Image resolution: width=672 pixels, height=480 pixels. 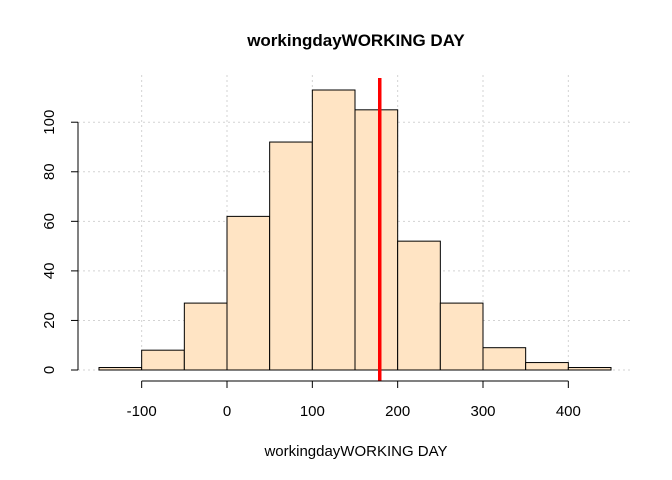 What do you see at coordinates (354, 400) in the screenshot?
I see `x-axis: -100 0 100 200 300 400` at bounding box center [354, 400].